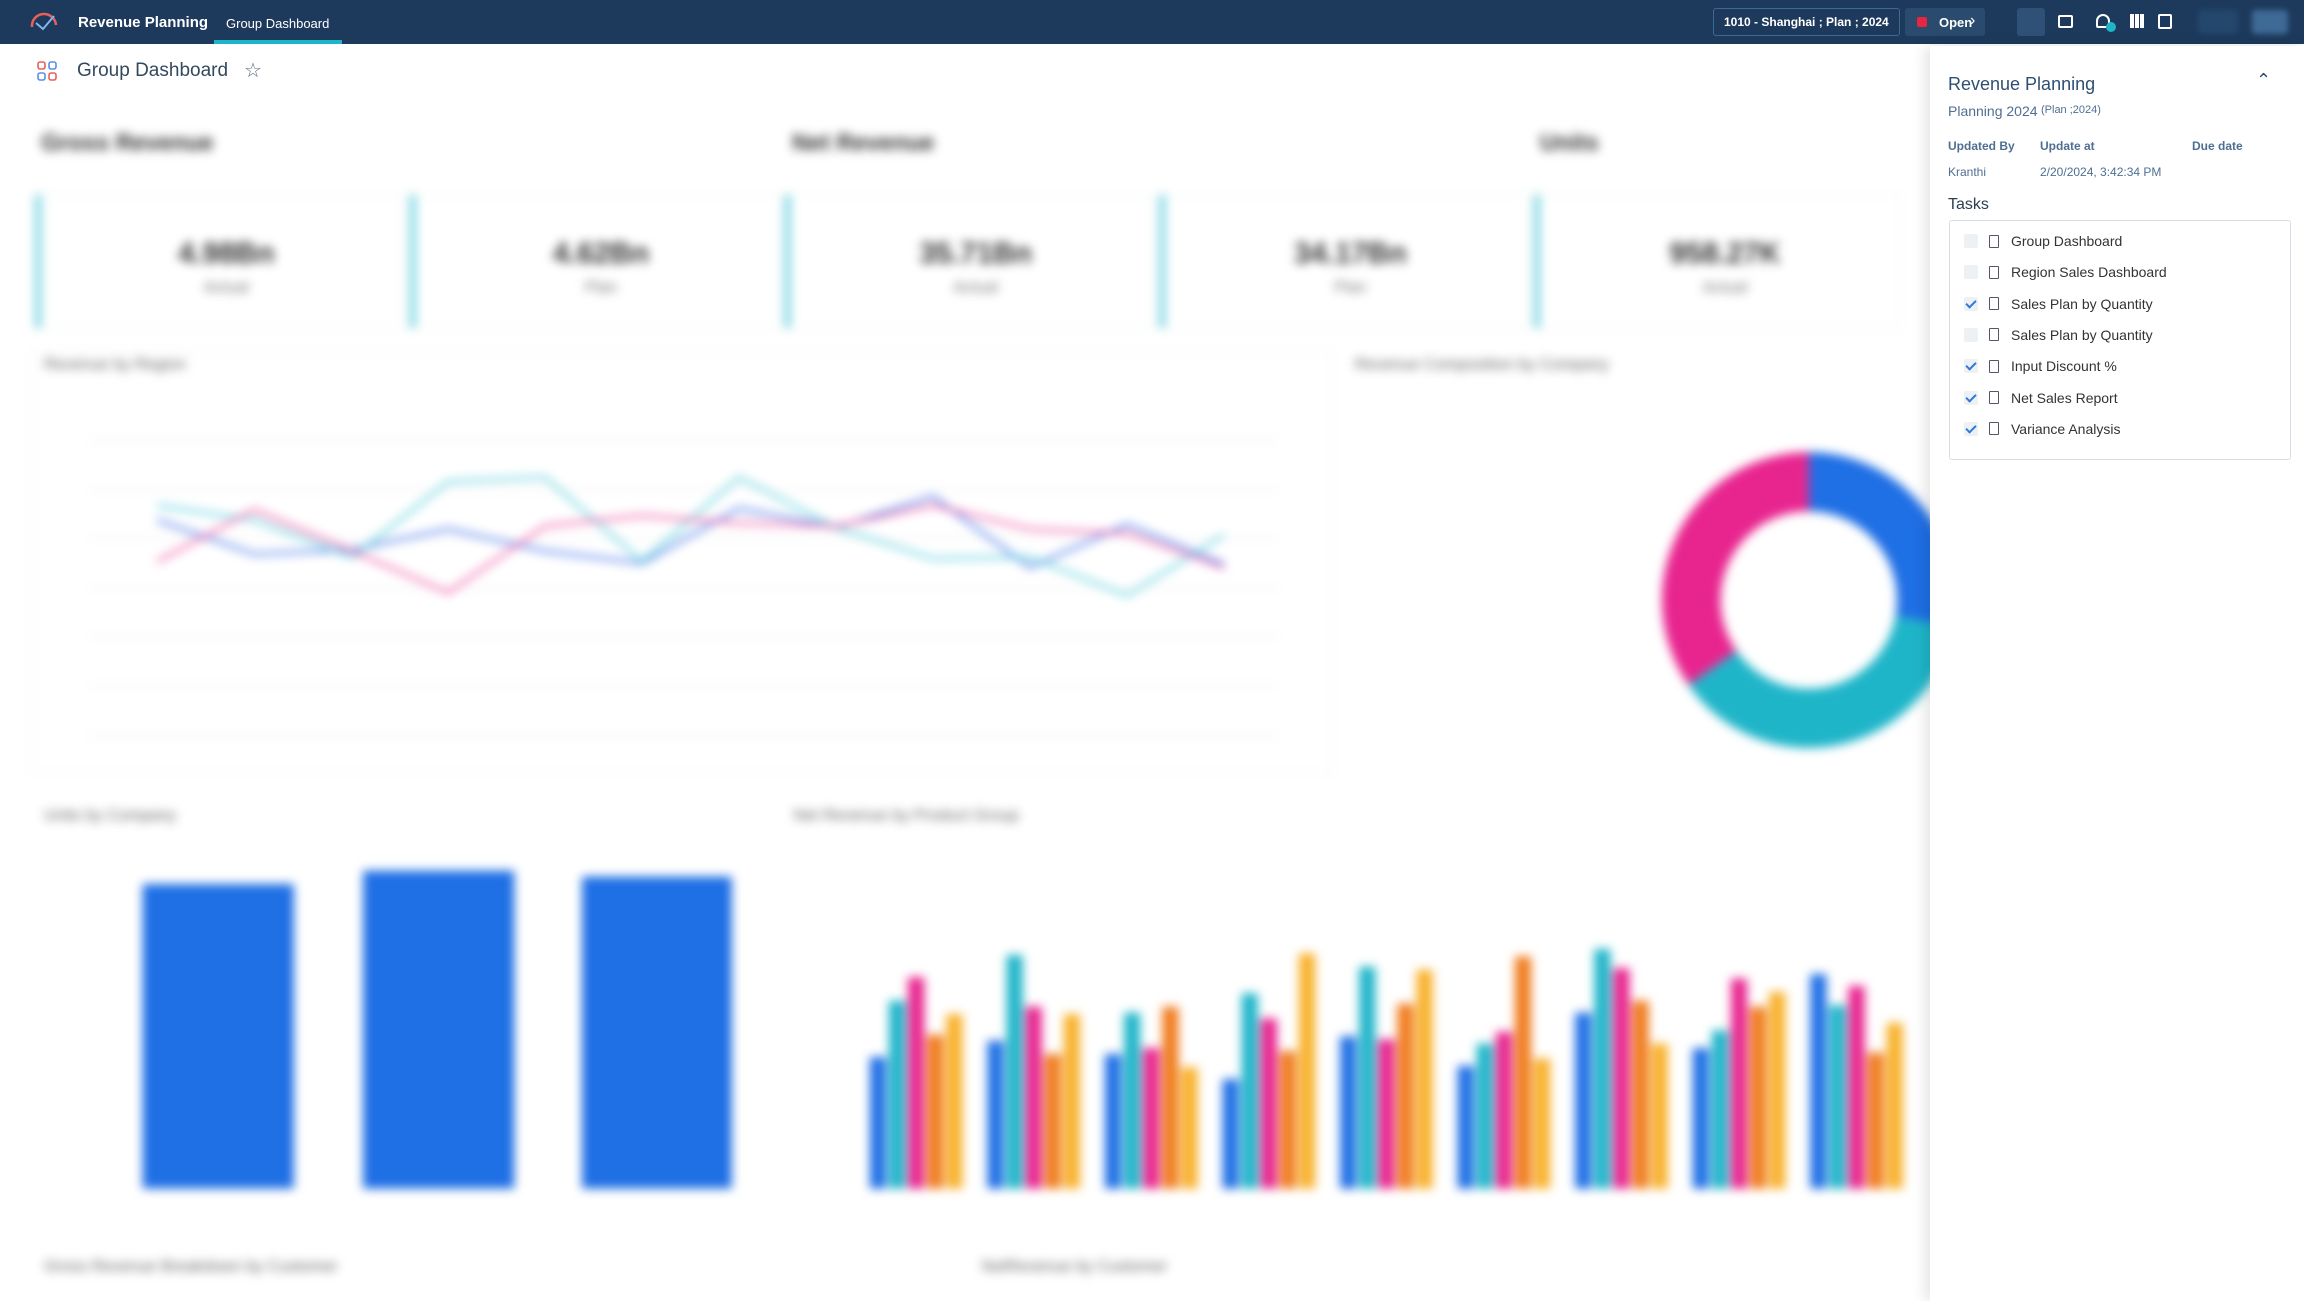 The image size is (2304, 1301). I want to click on svg-text: Net Revenue by Product Group, so click(905, 815).